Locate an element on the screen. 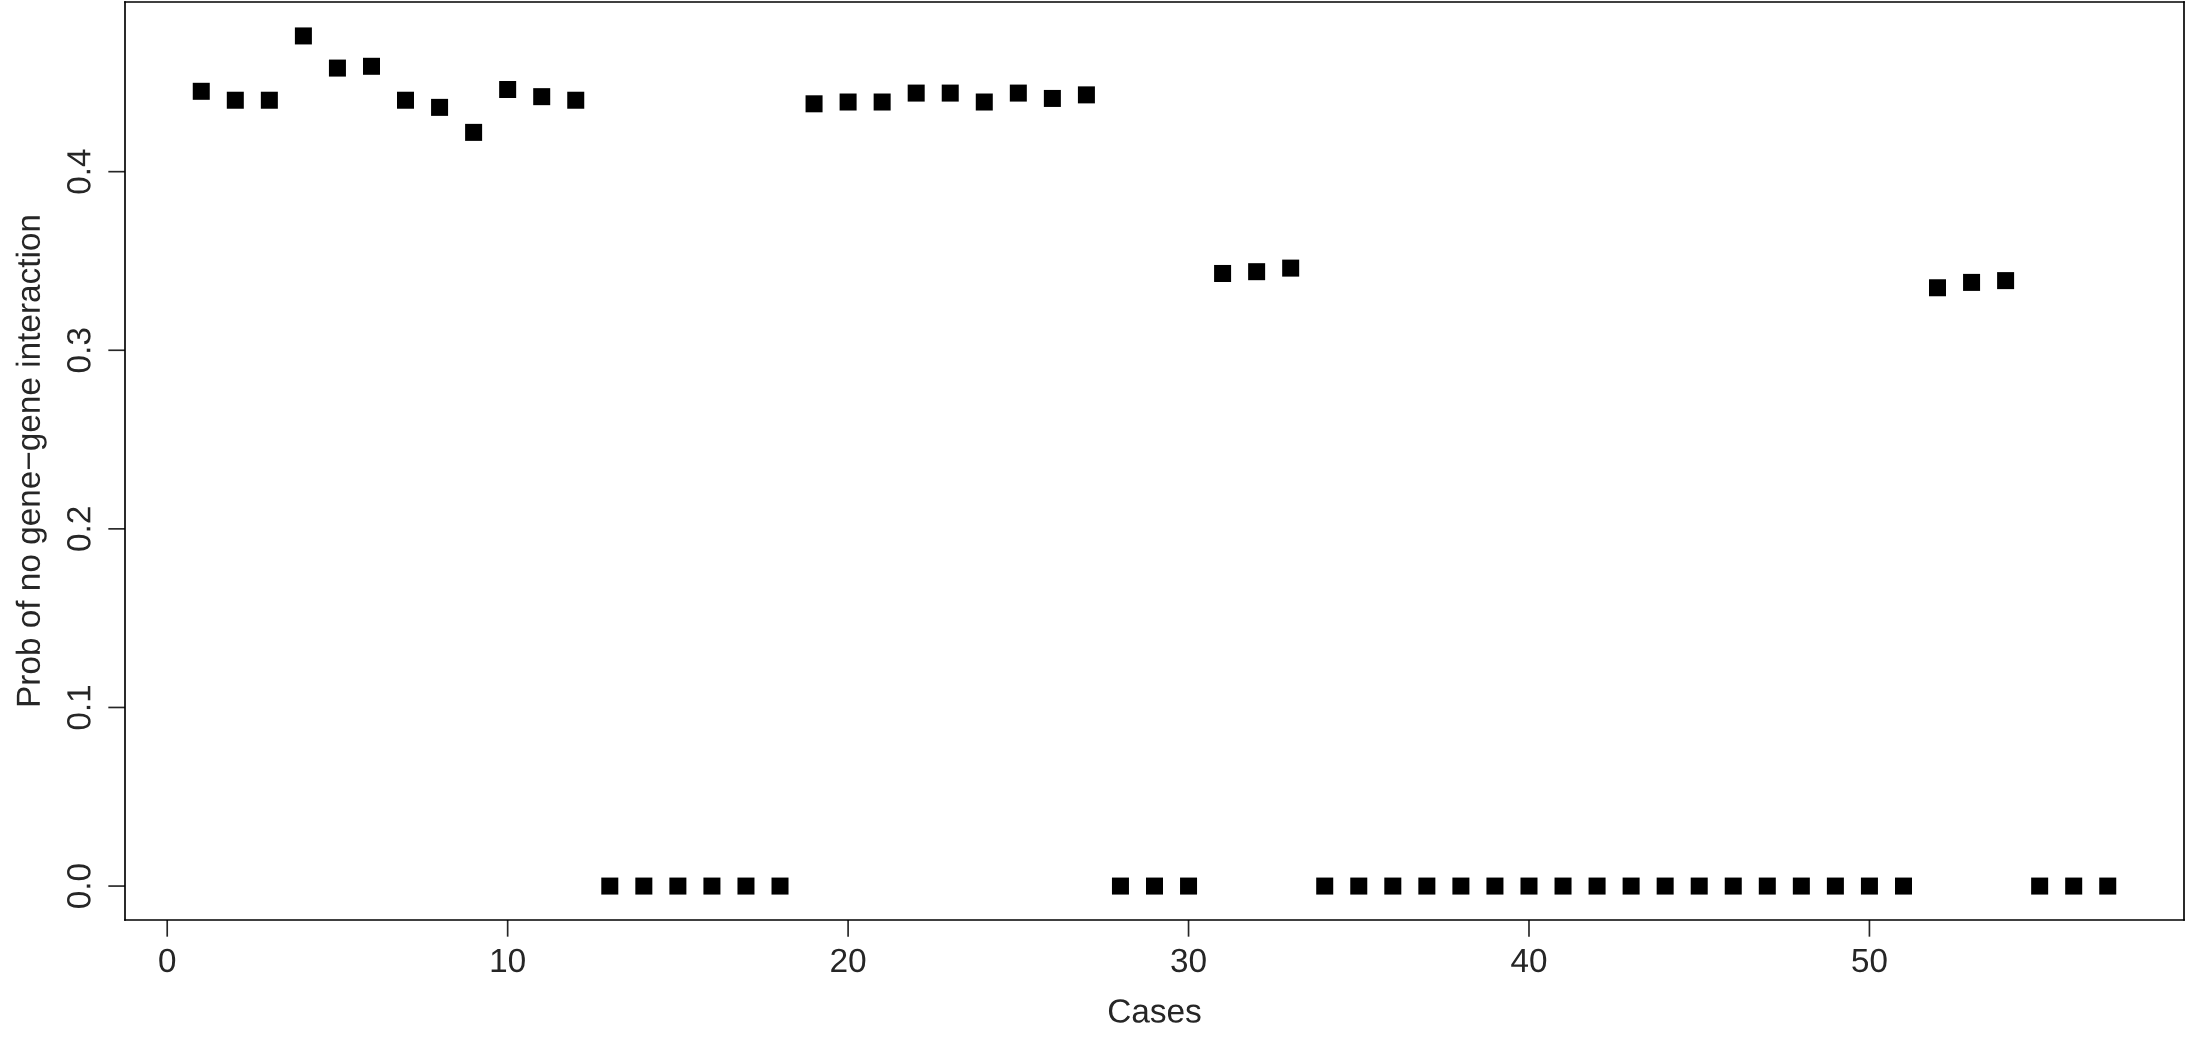 The width and height of the screenshot is (2190, 1042). x-tick-label: 20 is located at coordinates (848, 960).